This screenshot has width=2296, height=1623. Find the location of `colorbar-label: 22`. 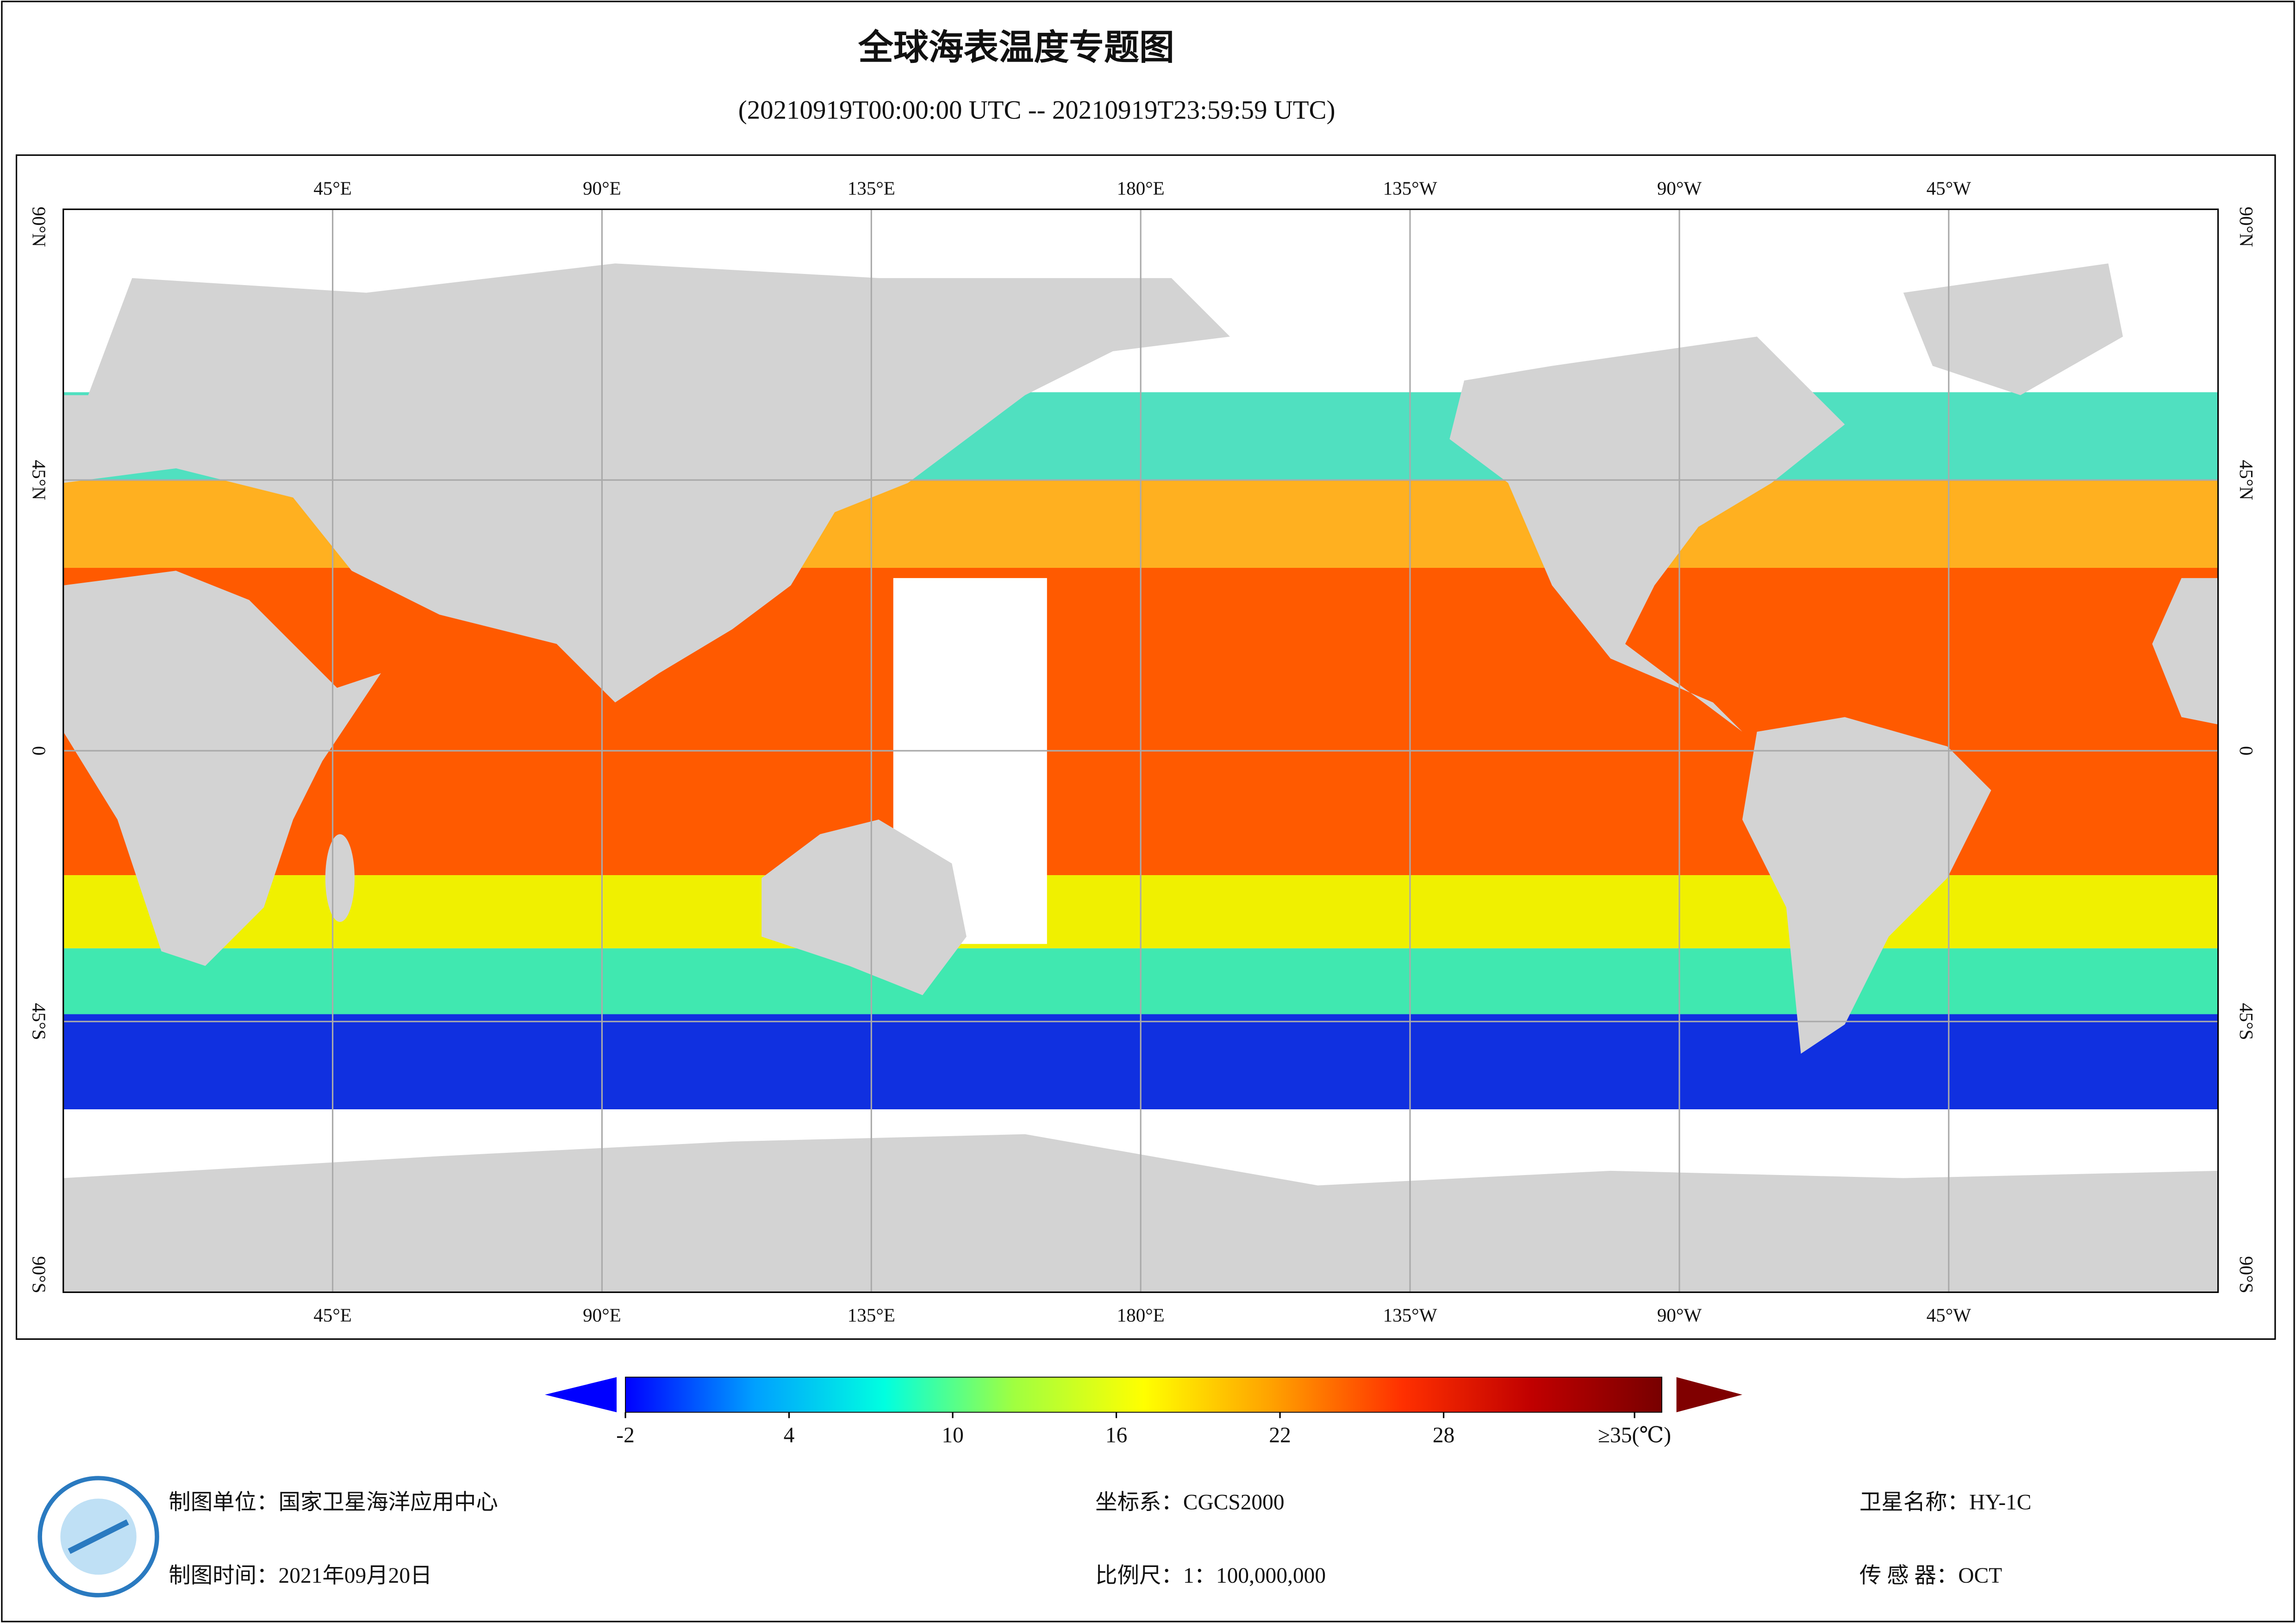

colorbar-label: 22 is located at coordinates (1280, 1435).